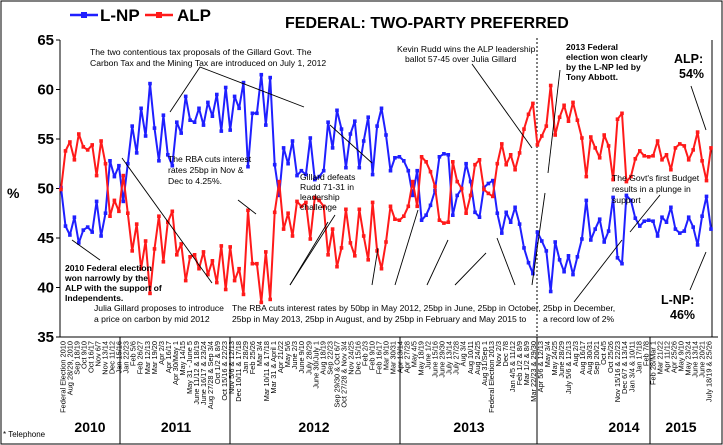 This screenshot has height=445, width=723. Describe the element at coordinates (45, 90) in the screenshot. I see `y-tick-label: 60` at that location.